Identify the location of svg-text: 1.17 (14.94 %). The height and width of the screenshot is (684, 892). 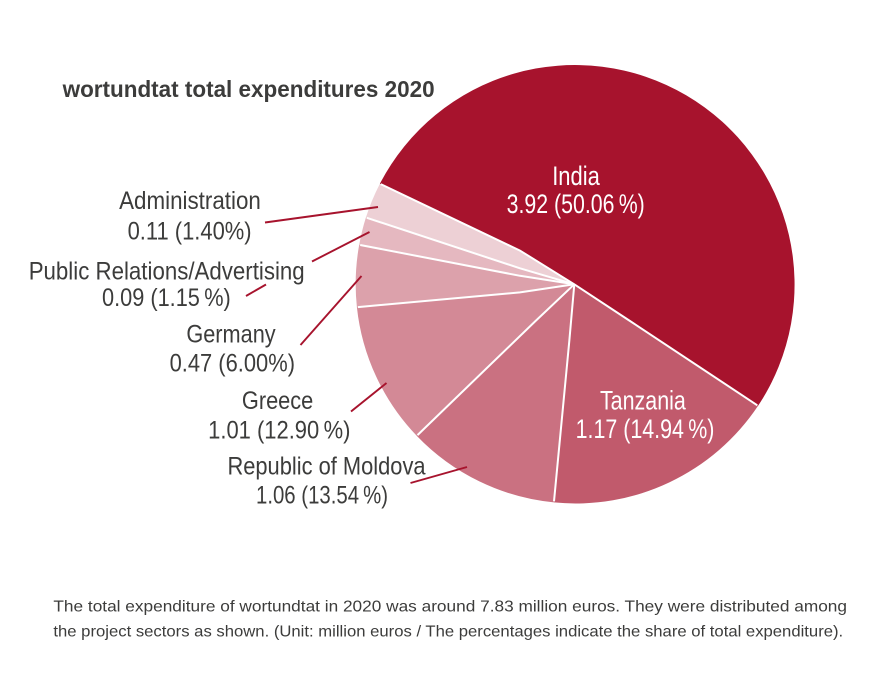
(645, 429).